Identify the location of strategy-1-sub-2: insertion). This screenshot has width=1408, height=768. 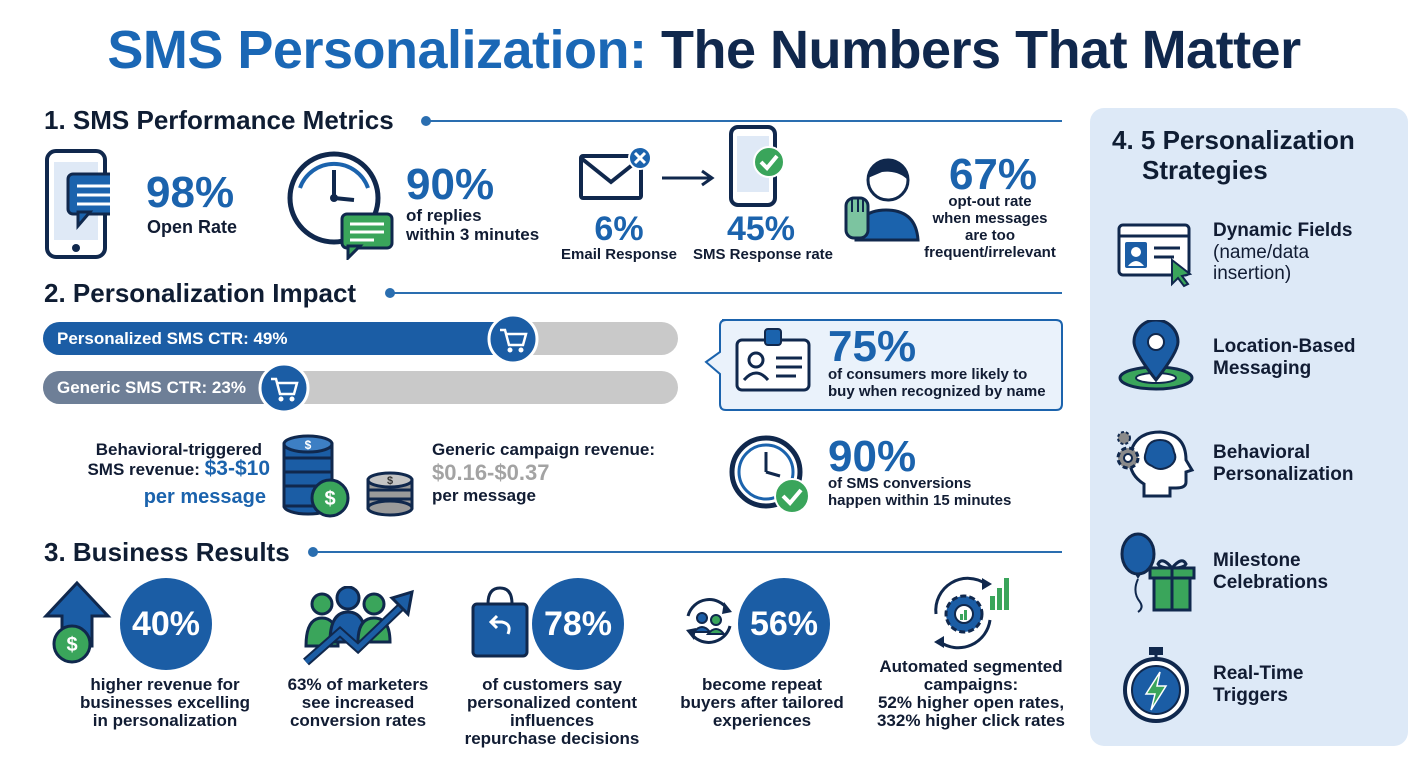
(1252, 273).